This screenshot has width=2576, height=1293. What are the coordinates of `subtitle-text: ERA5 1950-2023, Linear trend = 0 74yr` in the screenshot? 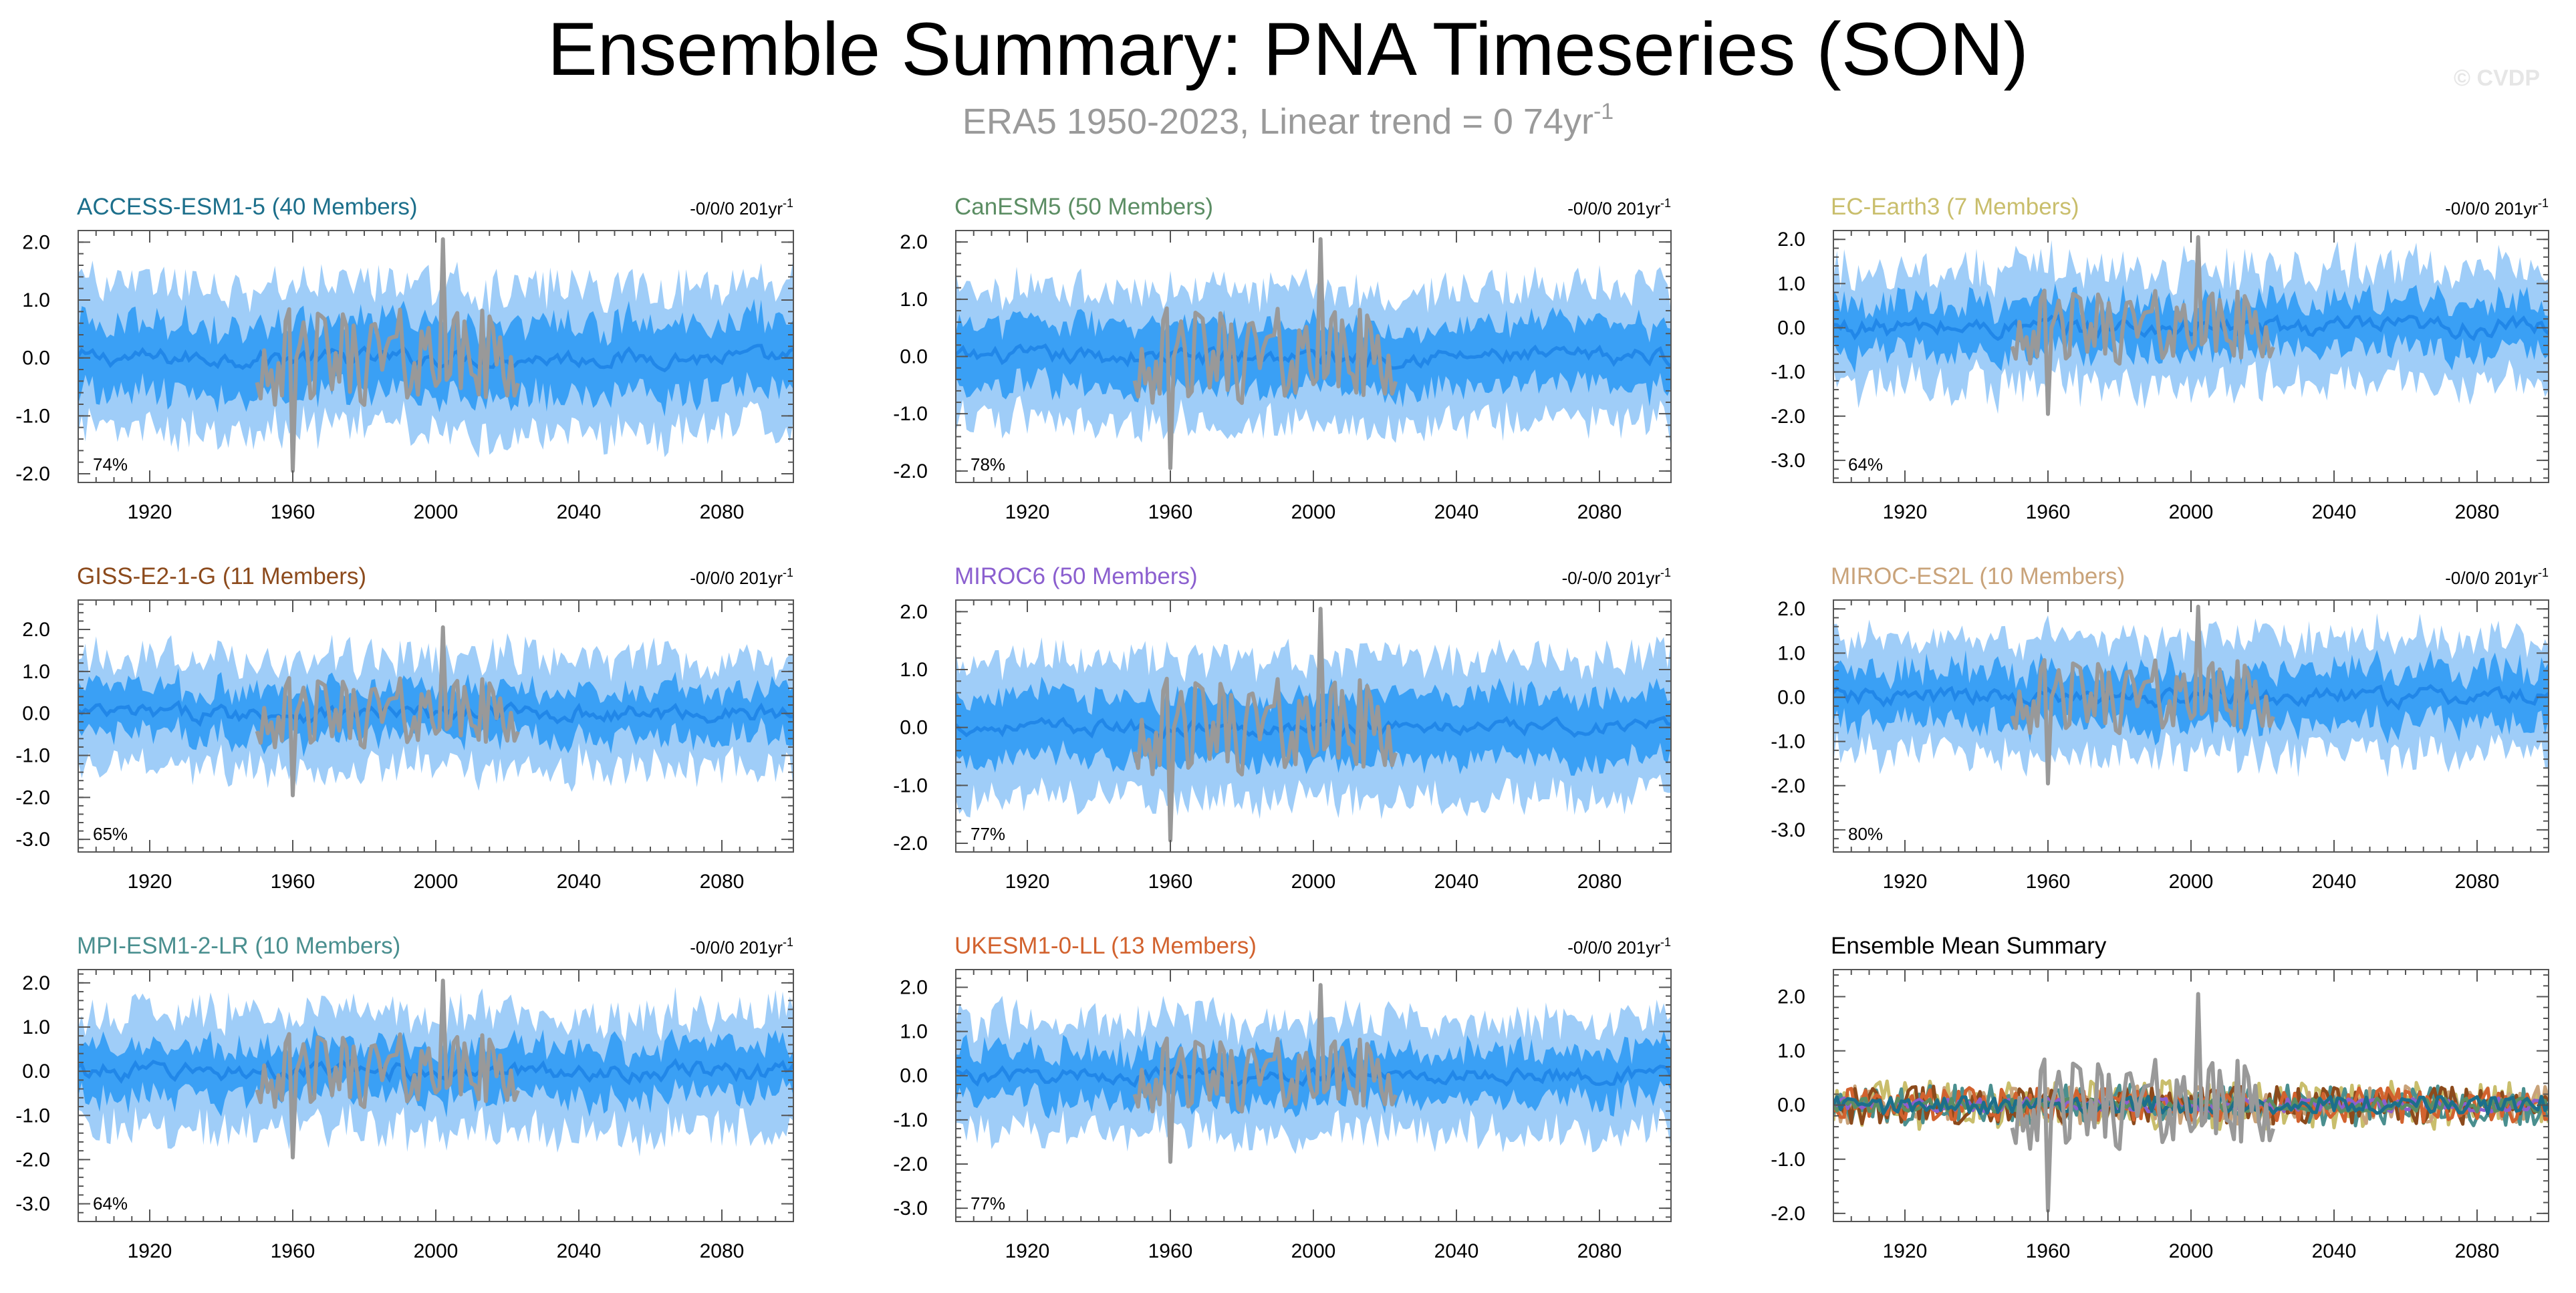 It's located at (1277, 122).